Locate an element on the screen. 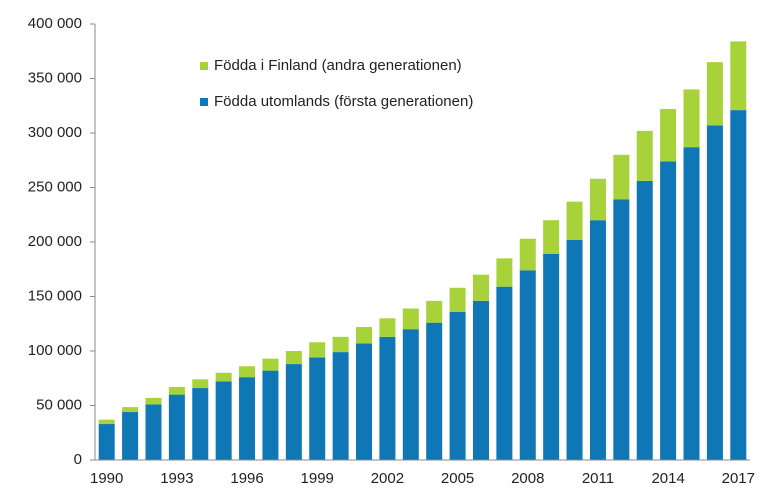  x-tick-label: 2008 is located at coordinates (527, 478).